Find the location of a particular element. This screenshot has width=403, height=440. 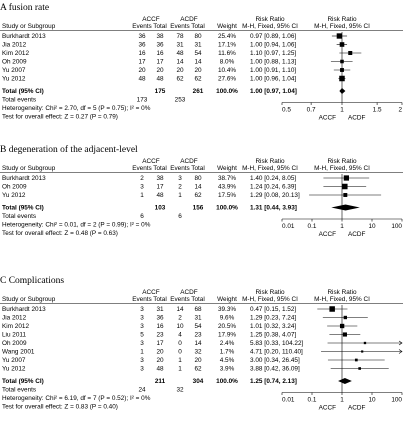

total-left: 17 is located at coordinates (160, 62).